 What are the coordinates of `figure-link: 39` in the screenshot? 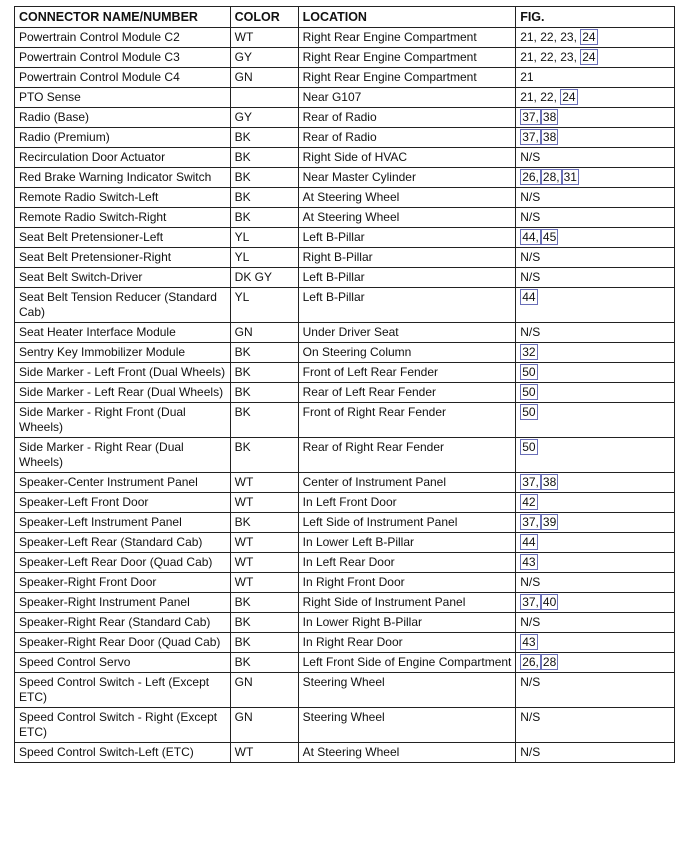 It's located at (549, 522).